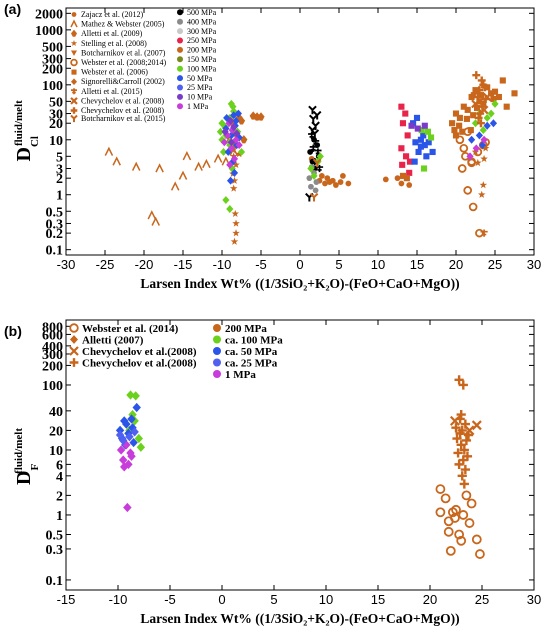 This screenshot has width=544, height=632. I want to click on legend-label: 200 MPa, so click(246, 329).